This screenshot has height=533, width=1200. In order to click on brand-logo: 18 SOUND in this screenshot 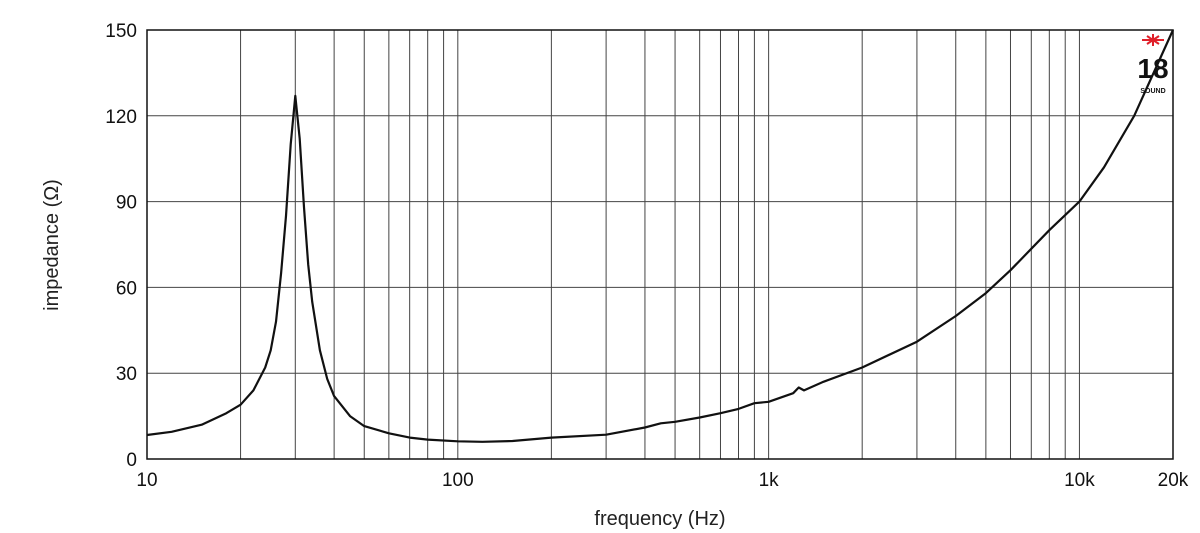, I will do `click(1153, 64)`.